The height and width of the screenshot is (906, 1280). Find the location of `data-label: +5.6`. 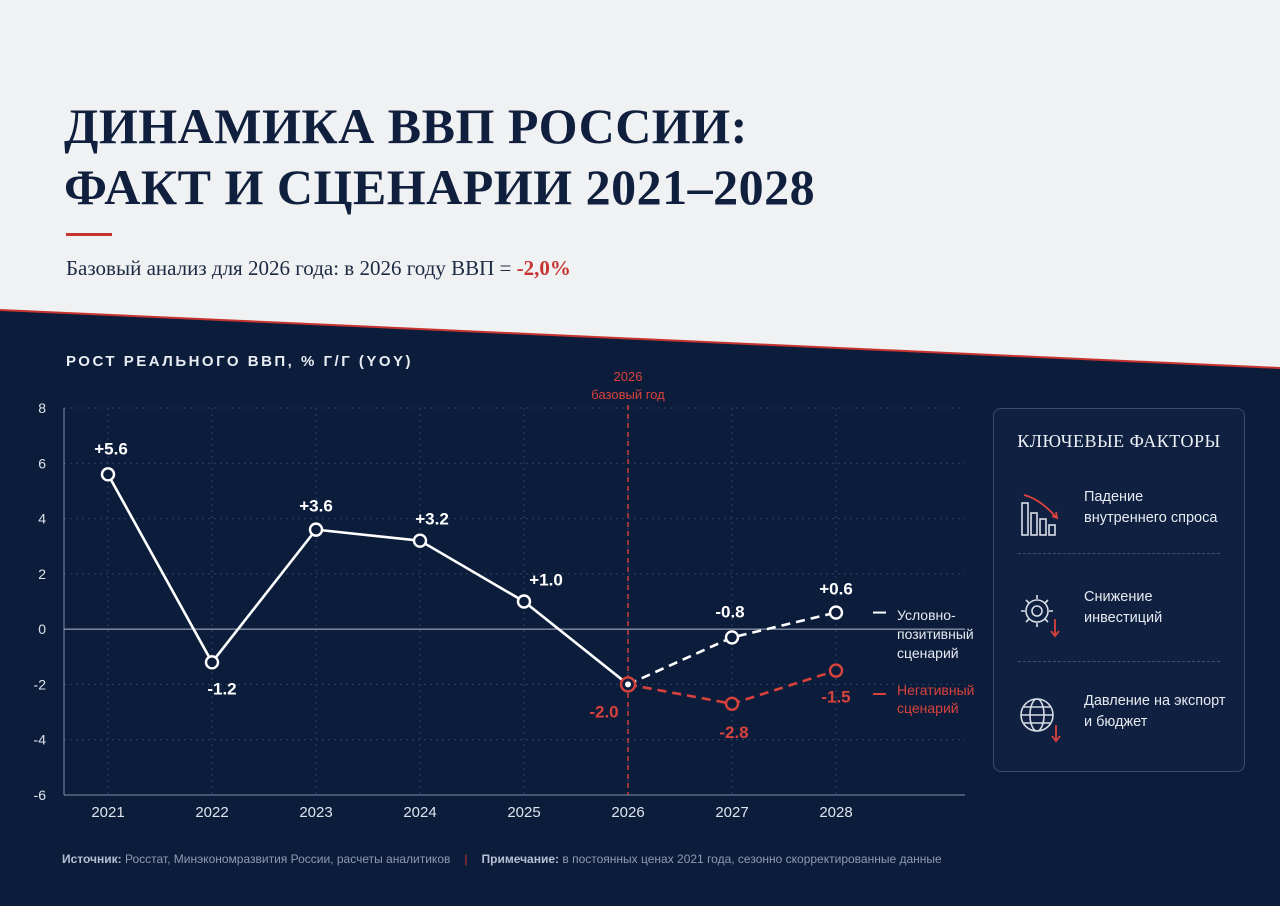

data-label: +5.6 is located at coordinates (111, 448).